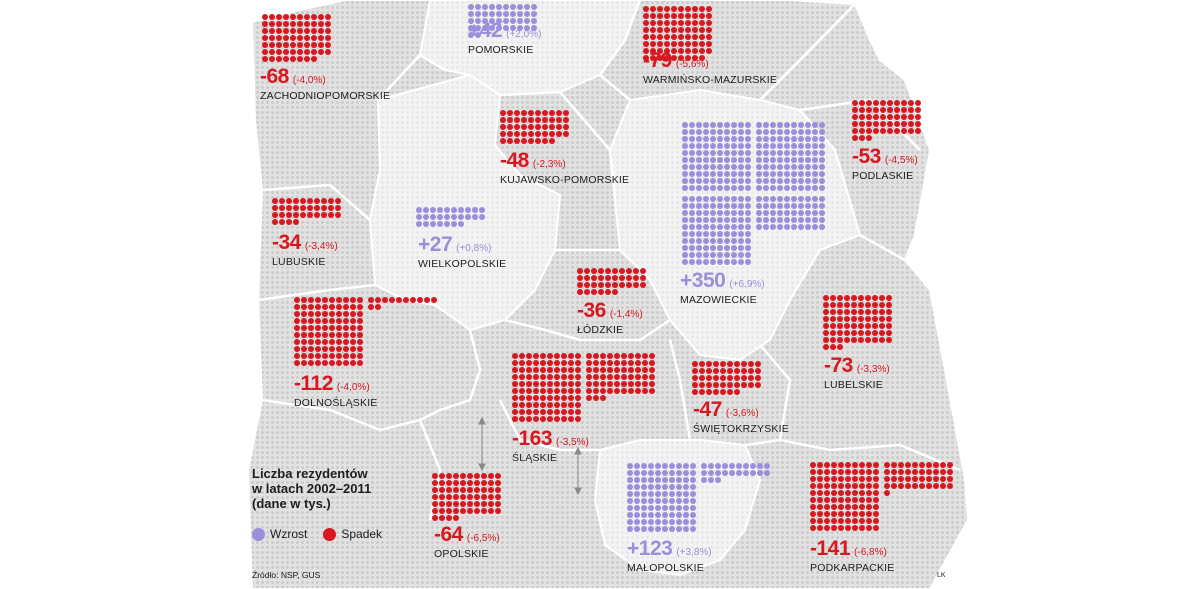 The height and width of the screenshot is (589, 1200). Describe the element at coordinates (742, 413) in the screenshot. I see `change-percent: (-3,6%)` at that location.